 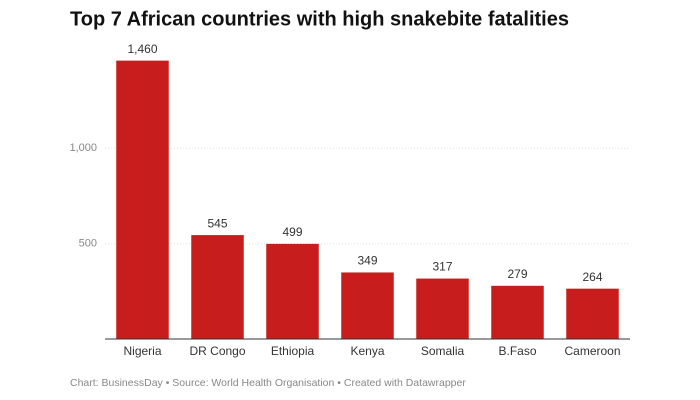 What do you see at coordinates (517, 351) in the screenshot?
I see `x-tick-label: B.Faso` at bounding box center [517, 351].